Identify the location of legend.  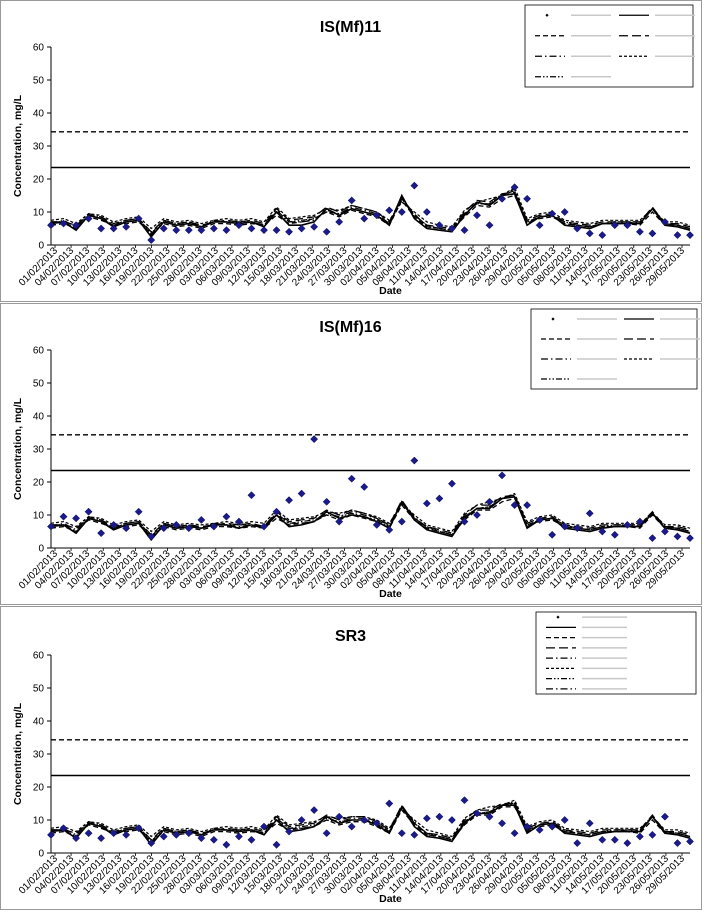
(616, 653).